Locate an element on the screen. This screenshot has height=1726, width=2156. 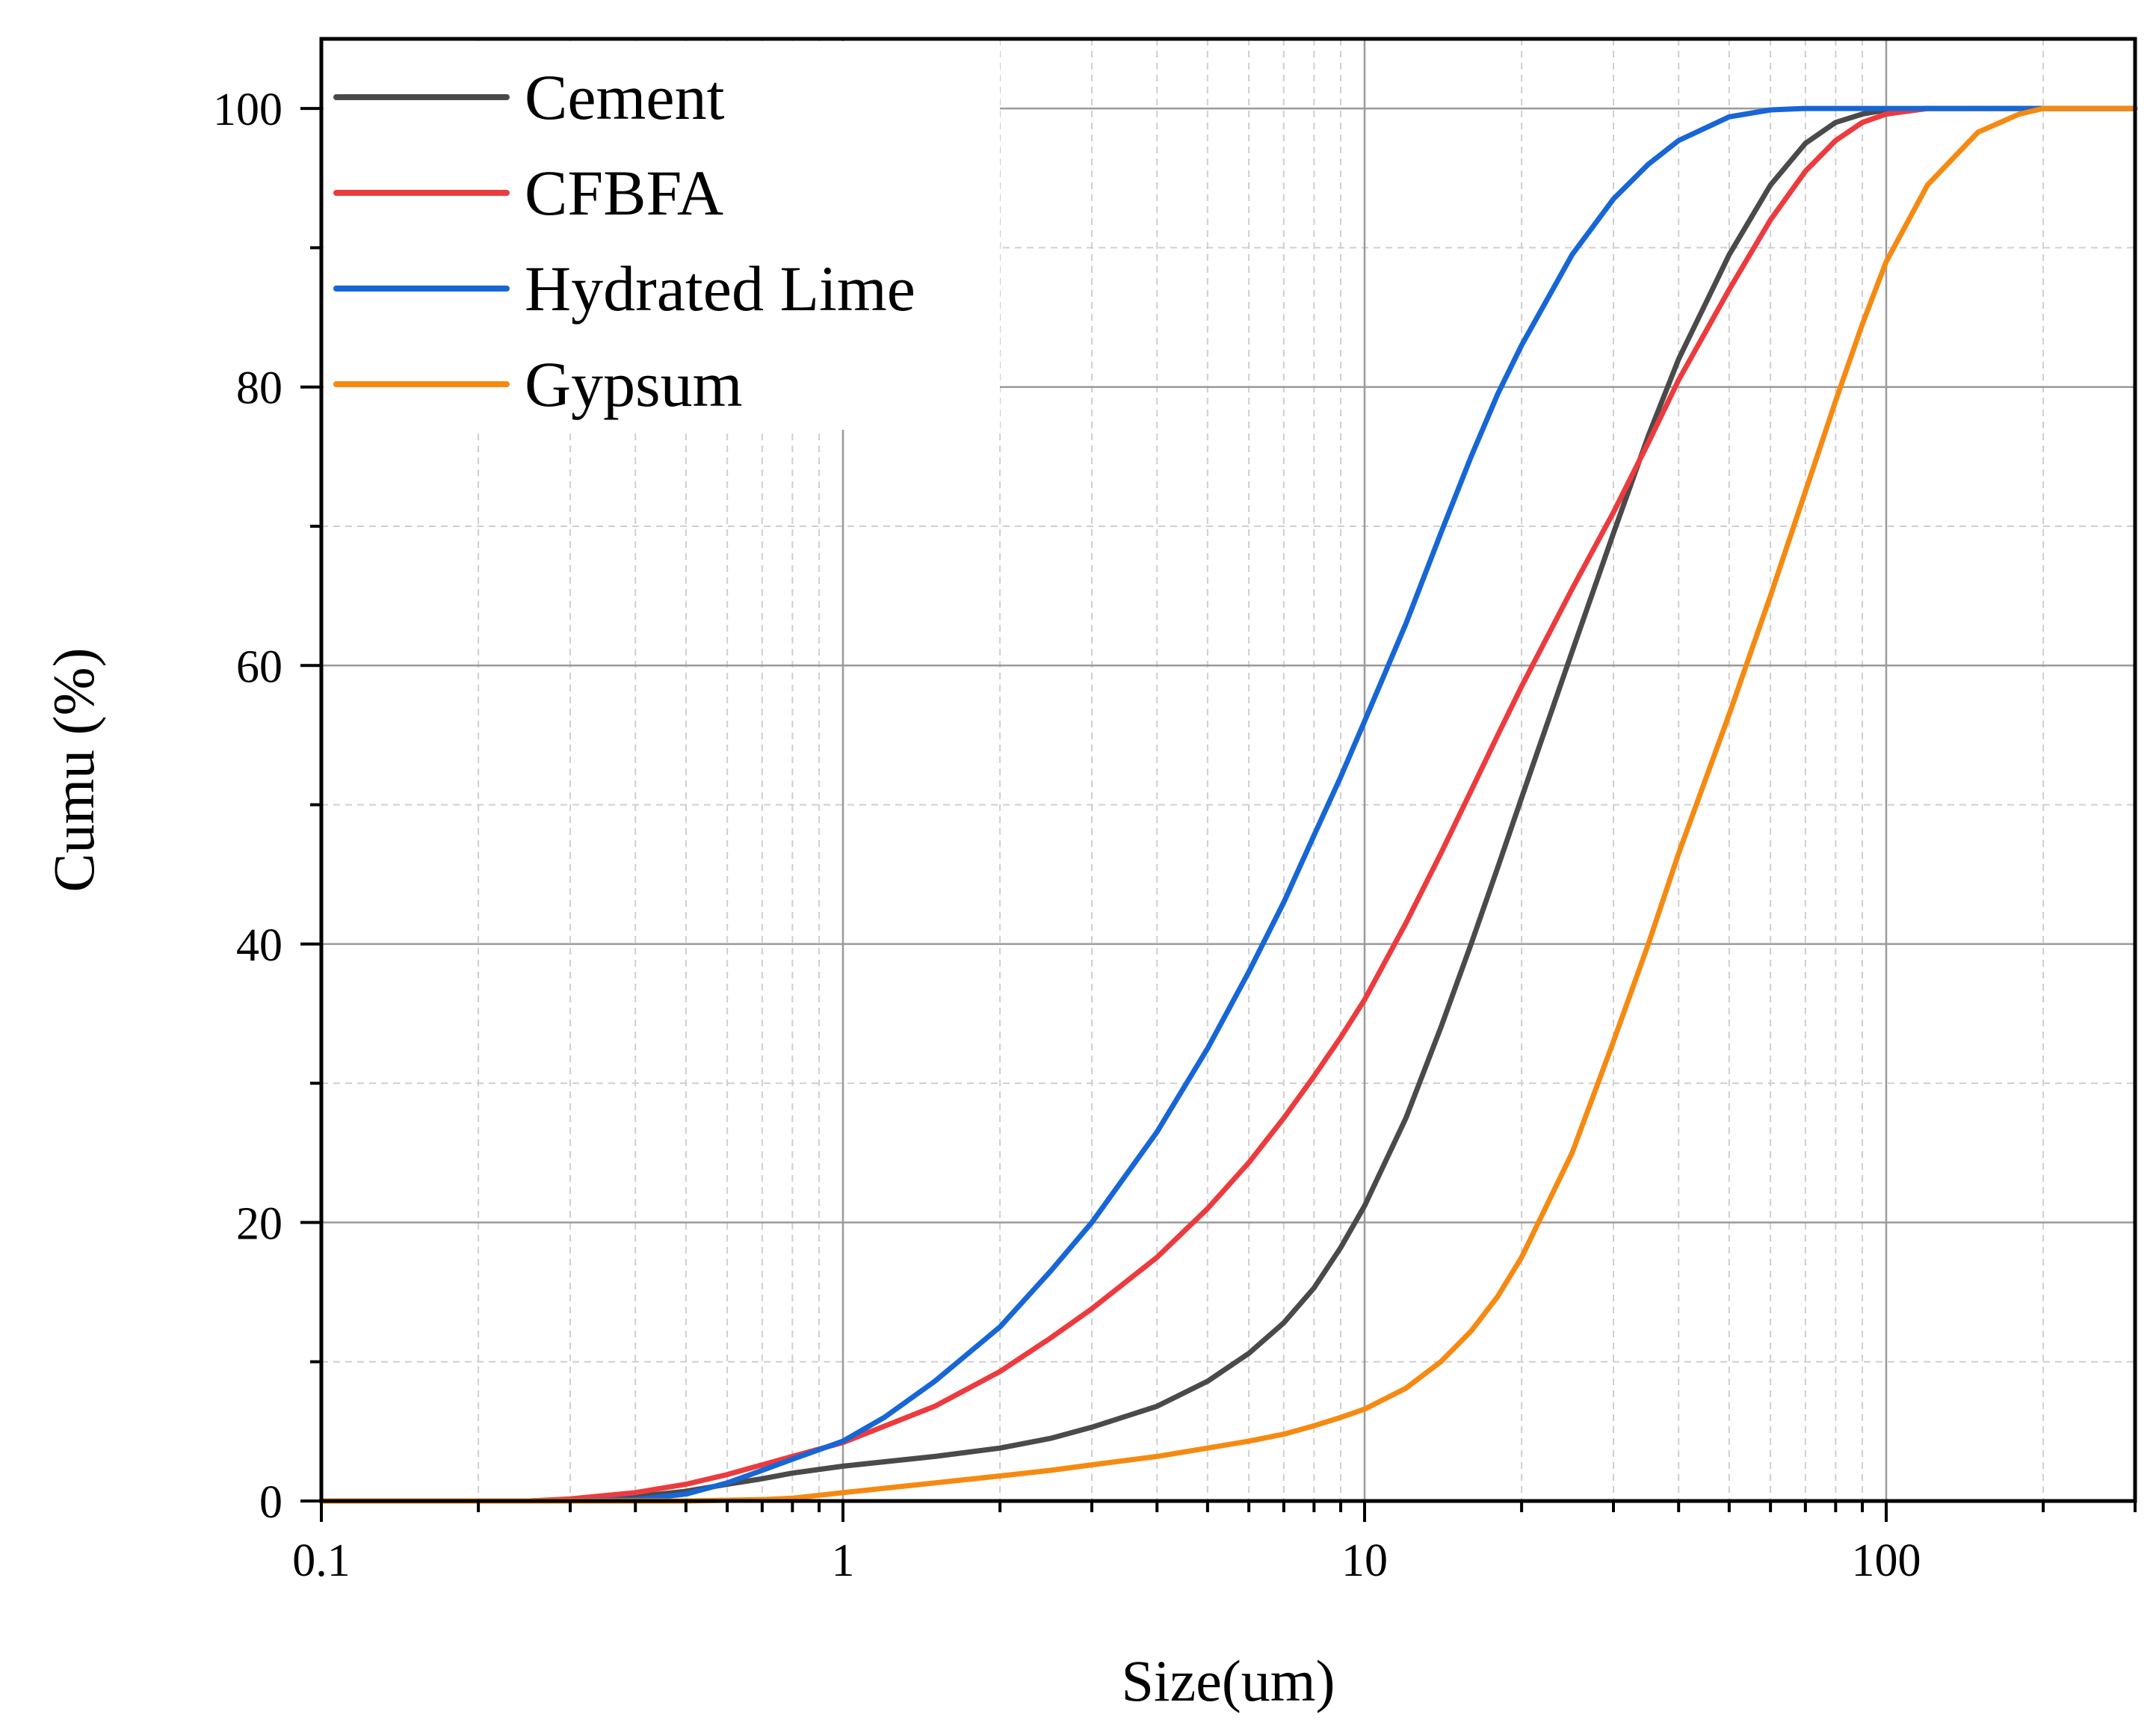
y-tick-label: 80 is located at coordinates (259, 388).